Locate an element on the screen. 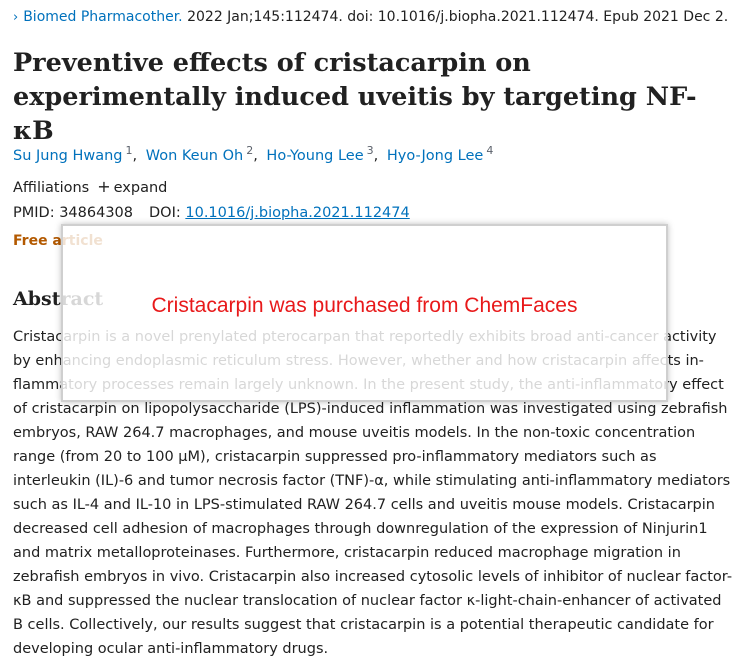 The image size is (745, 667). author-link: Hyo-Jong Lee is located at coordinates (435, 155).